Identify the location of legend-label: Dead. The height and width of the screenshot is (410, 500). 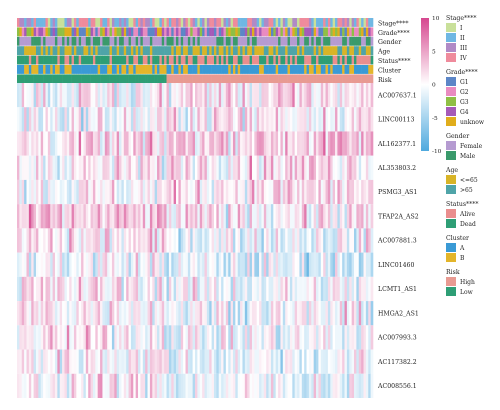
(468, 224).